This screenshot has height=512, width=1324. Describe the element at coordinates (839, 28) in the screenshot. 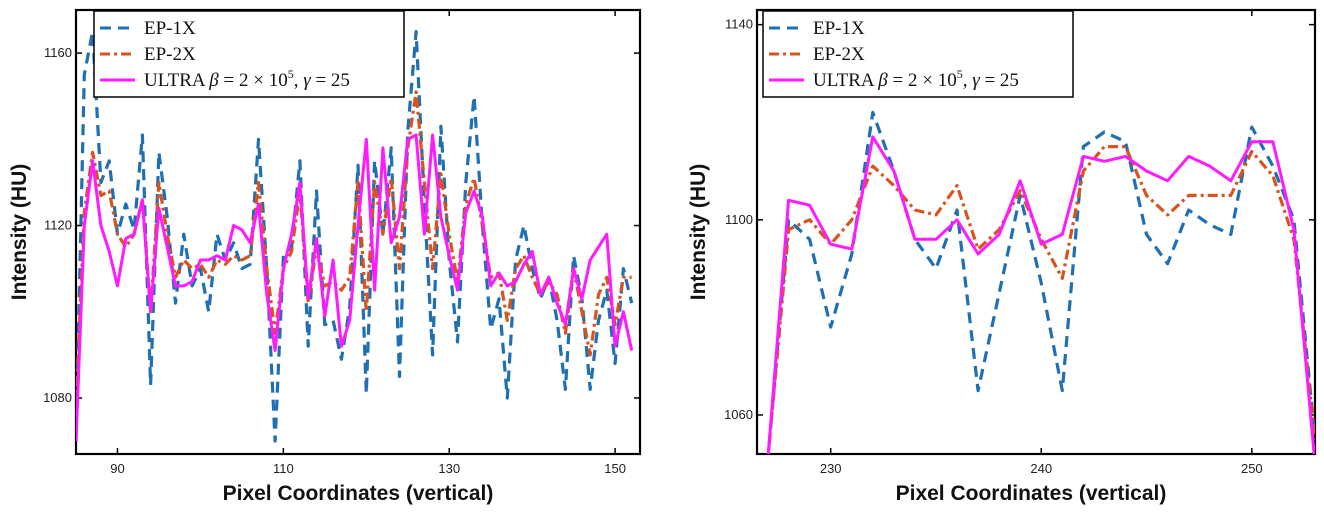

I see `right-legend-ep1-label: EP-1X` at that location.